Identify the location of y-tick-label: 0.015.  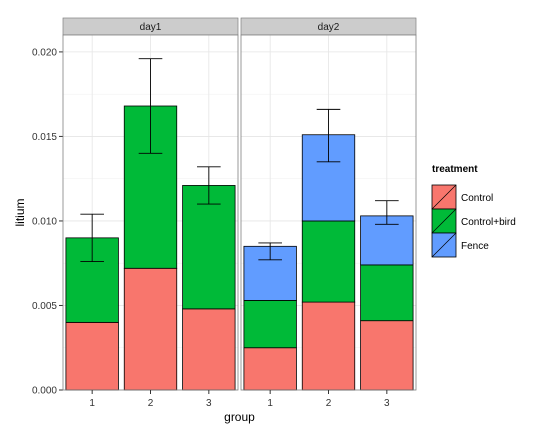
(44, 137).